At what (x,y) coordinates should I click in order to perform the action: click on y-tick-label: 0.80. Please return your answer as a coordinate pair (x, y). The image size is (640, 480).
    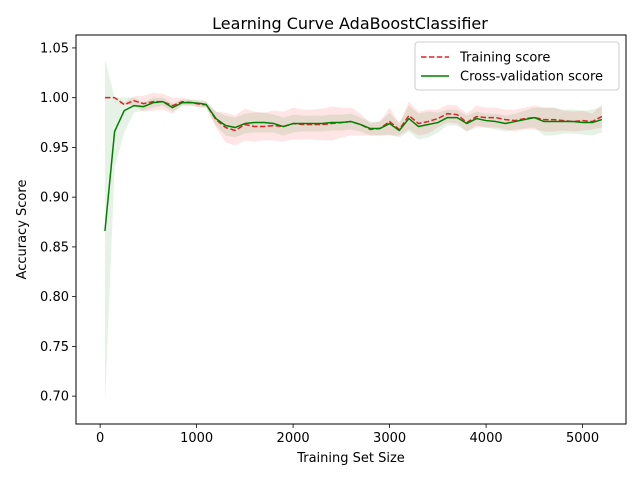
    Looking at the image, I should click on (54, 297).